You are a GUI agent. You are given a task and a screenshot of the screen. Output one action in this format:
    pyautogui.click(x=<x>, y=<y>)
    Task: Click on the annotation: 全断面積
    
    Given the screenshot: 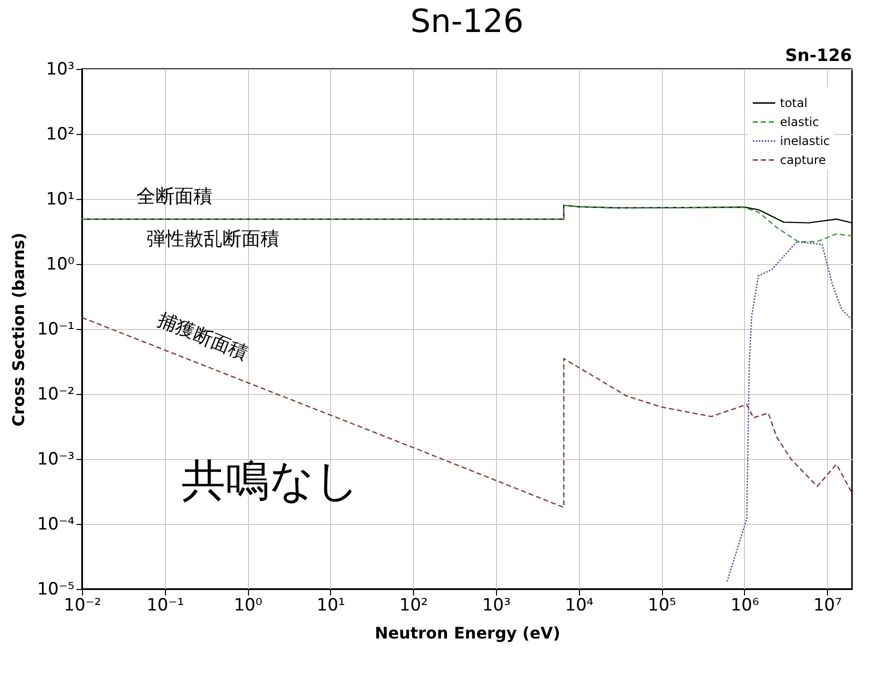 What is the action you would take?
    pyautogui.click(x=174, y=196)
    